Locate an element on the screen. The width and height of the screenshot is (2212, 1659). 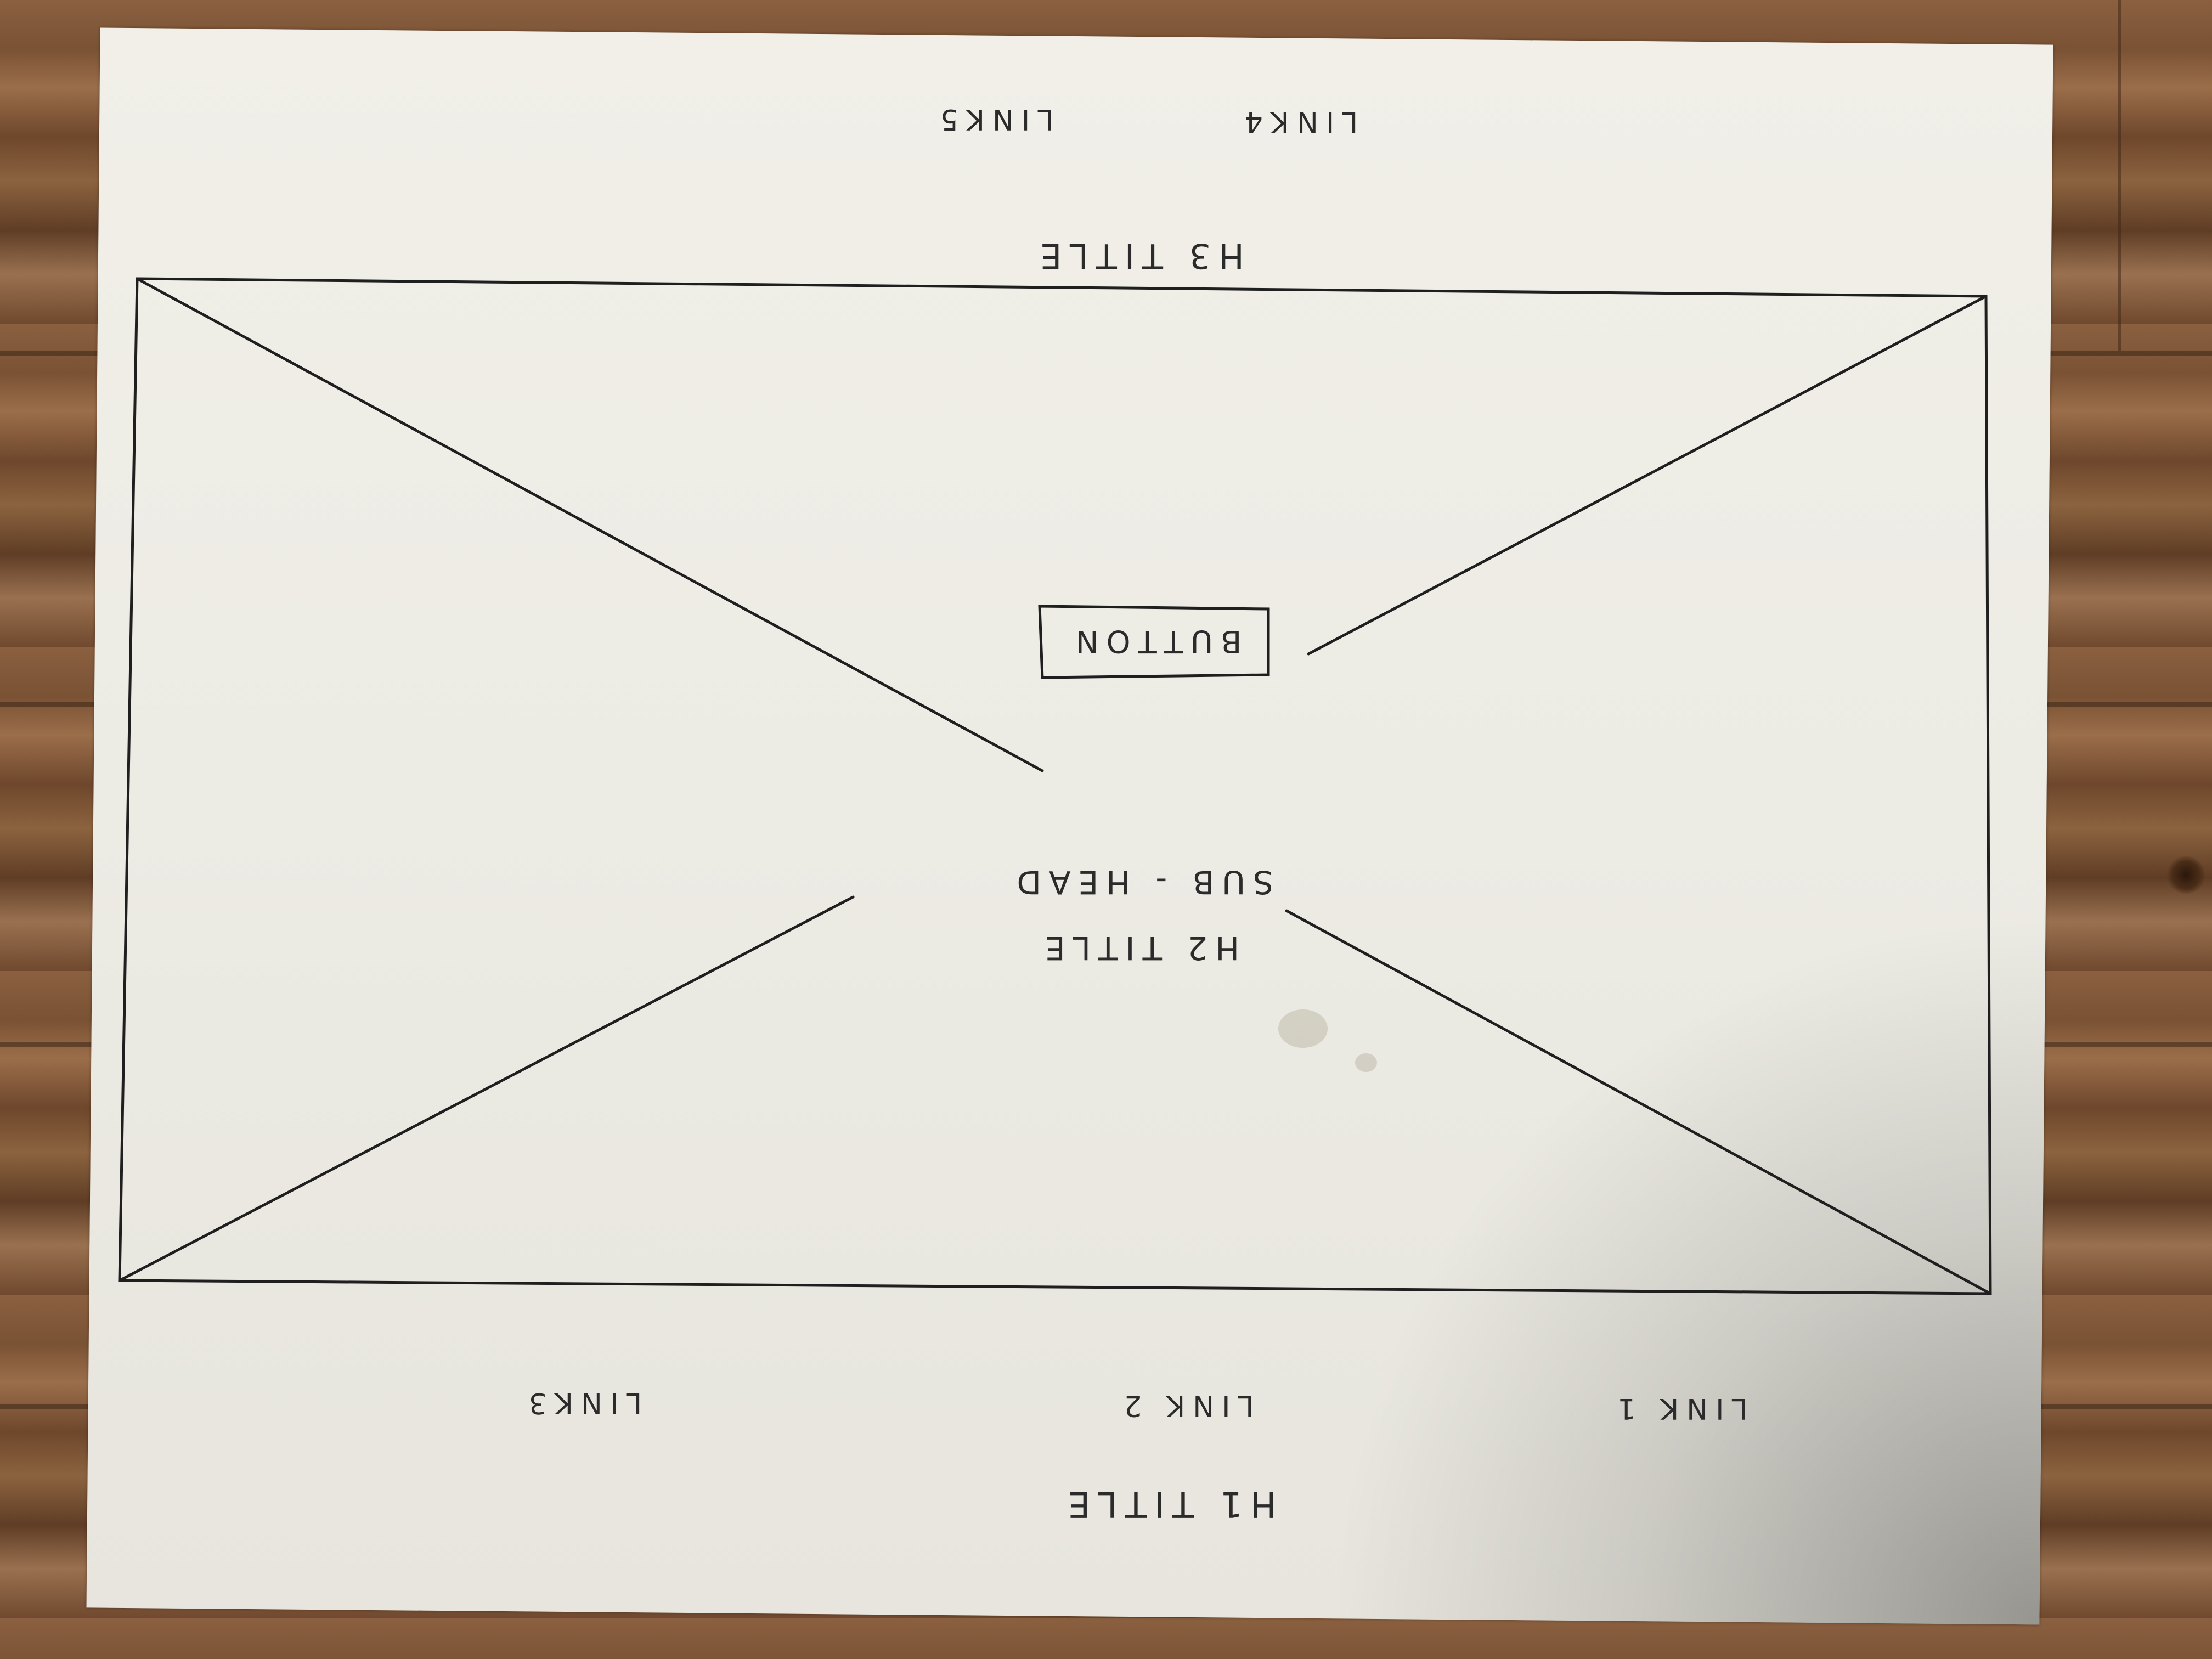
wood-knot is located at coordinates (2186, 875).